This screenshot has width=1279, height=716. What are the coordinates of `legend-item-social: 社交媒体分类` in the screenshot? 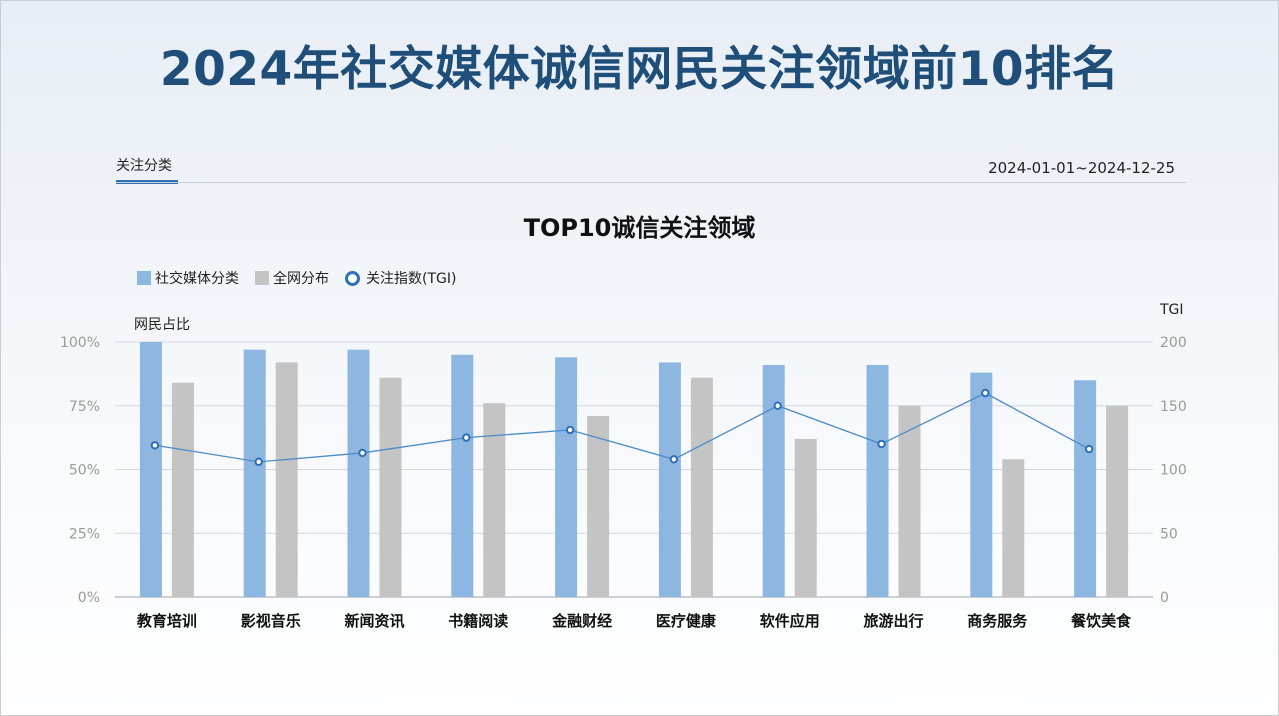 It's located at (188, 278).